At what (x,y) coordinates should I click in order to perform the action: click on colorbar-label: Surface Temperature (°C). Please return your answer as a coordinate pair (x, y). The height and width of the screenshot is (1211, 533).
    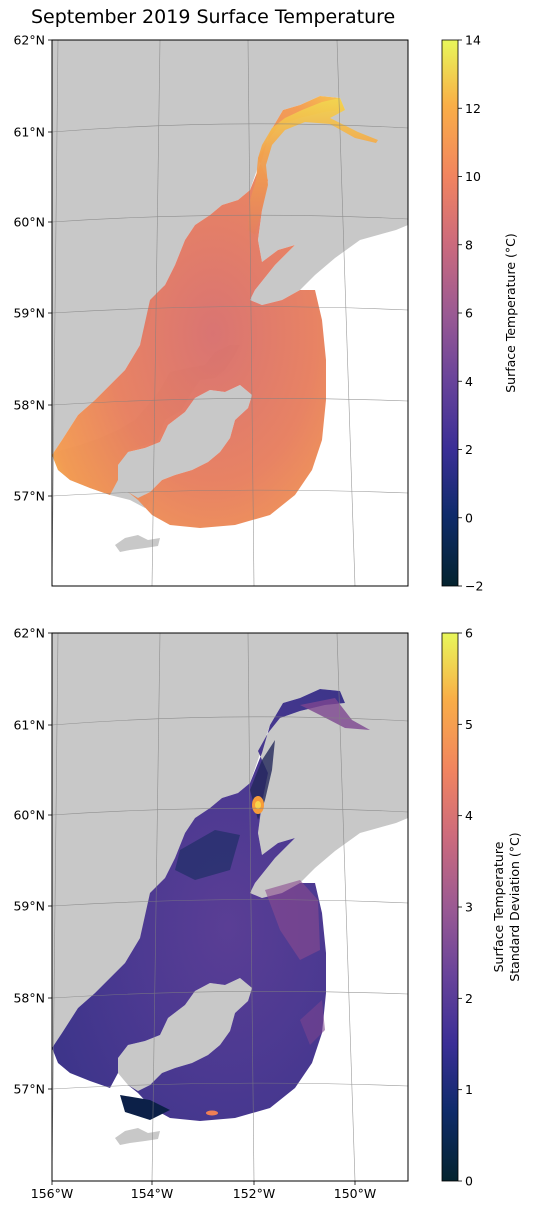
    Looking at the image, I should click on (510, 312).